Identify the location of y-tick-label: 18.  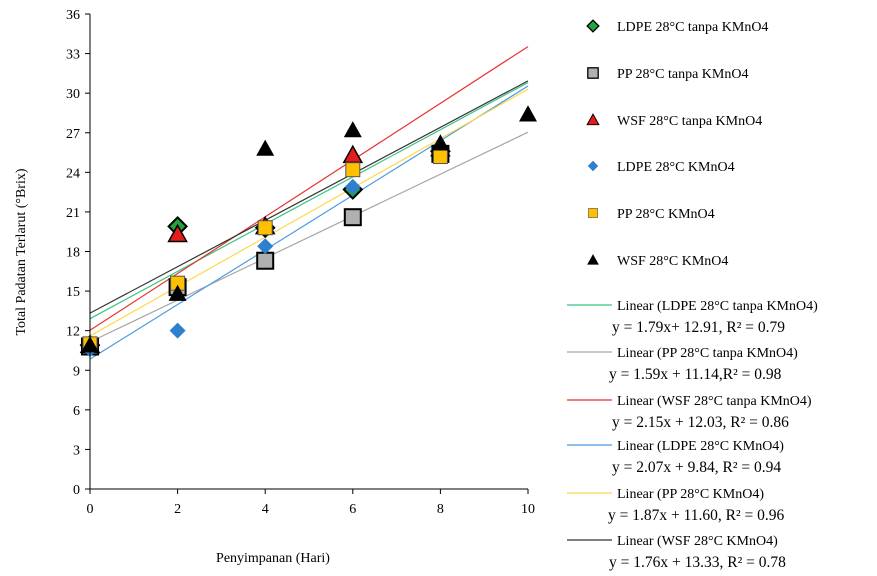
(73, 253).